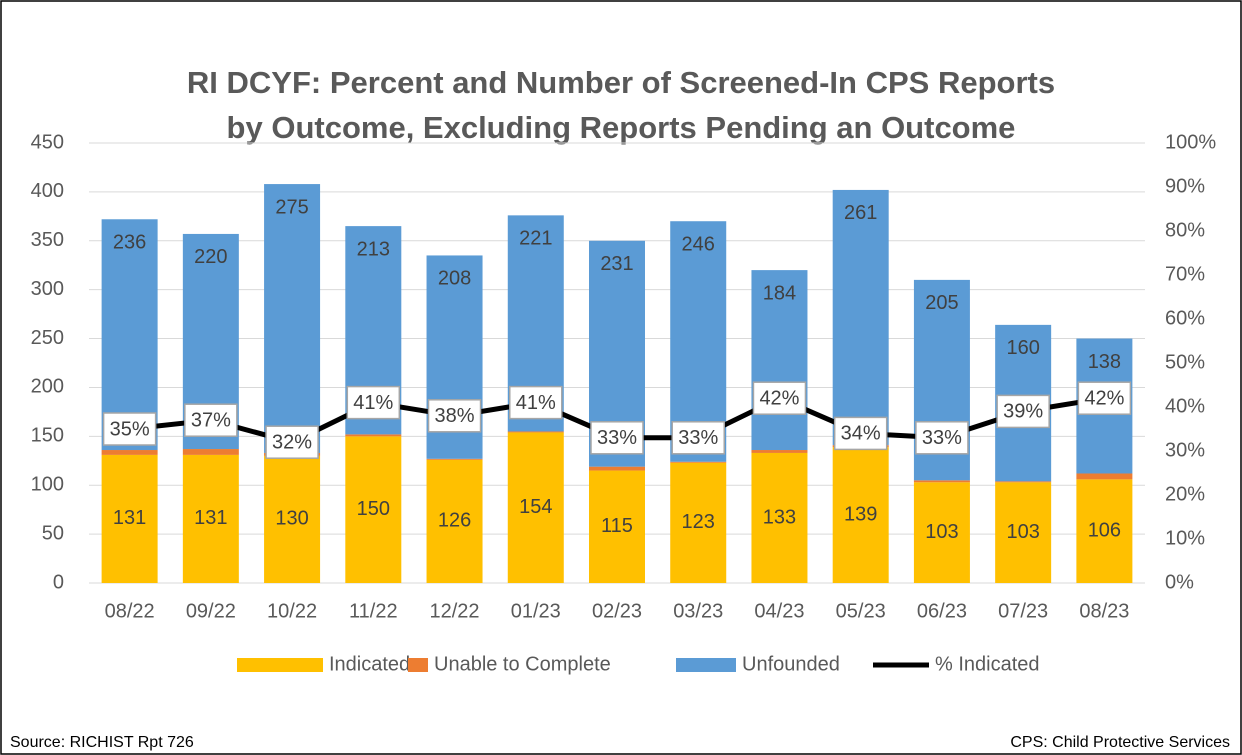 The height and width of the screenshot is (755, 1242). What do you see at coordinates (1185, 318) in the screenshot?
I see `y2-tick-label: 60%` at bounding box center [1185, 318].